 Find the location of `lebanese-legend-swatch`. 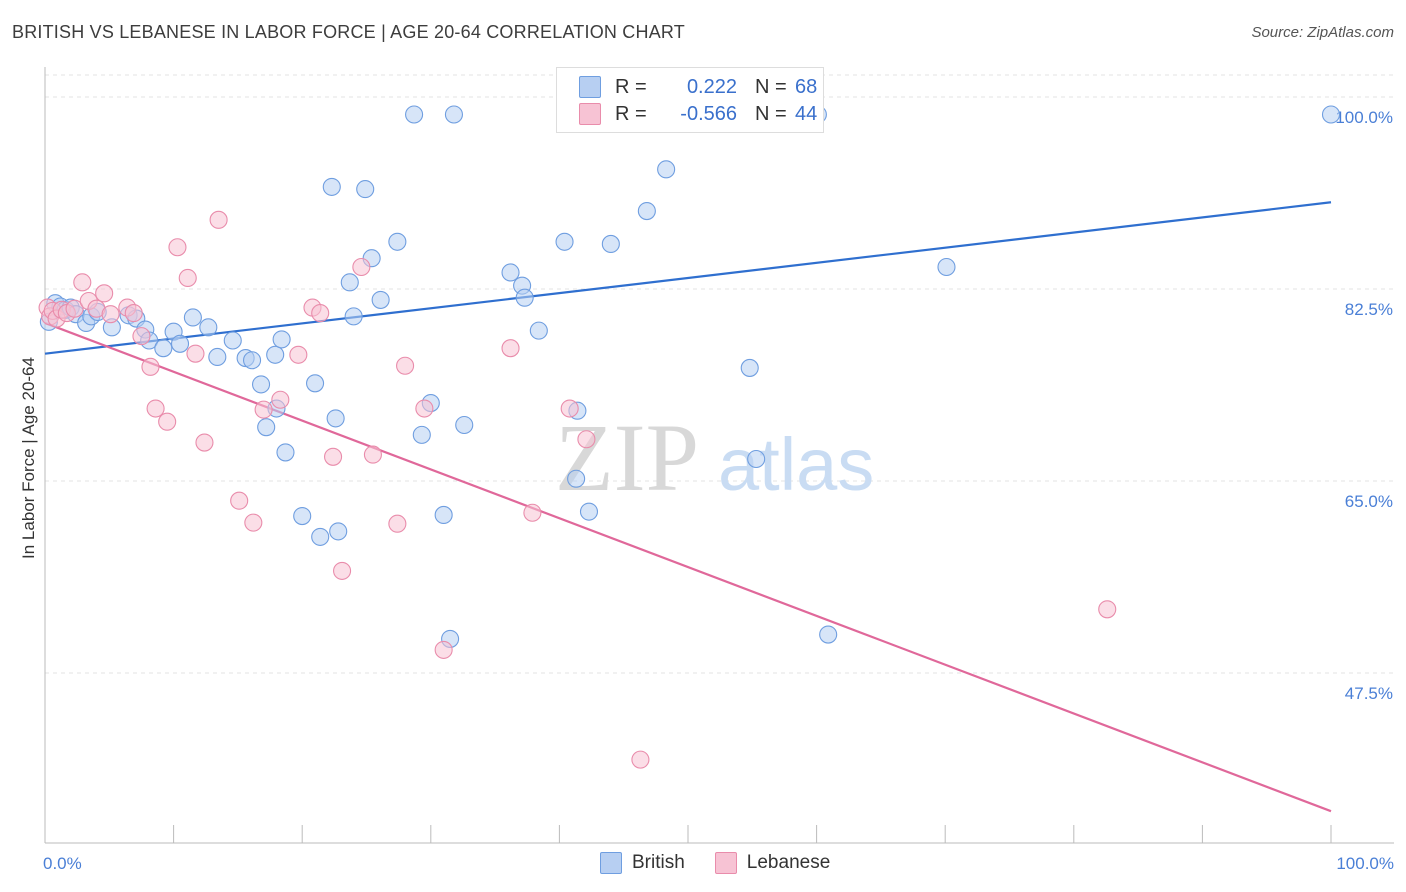

lebanese-legend-swatch is located at coordinates (725, 863).